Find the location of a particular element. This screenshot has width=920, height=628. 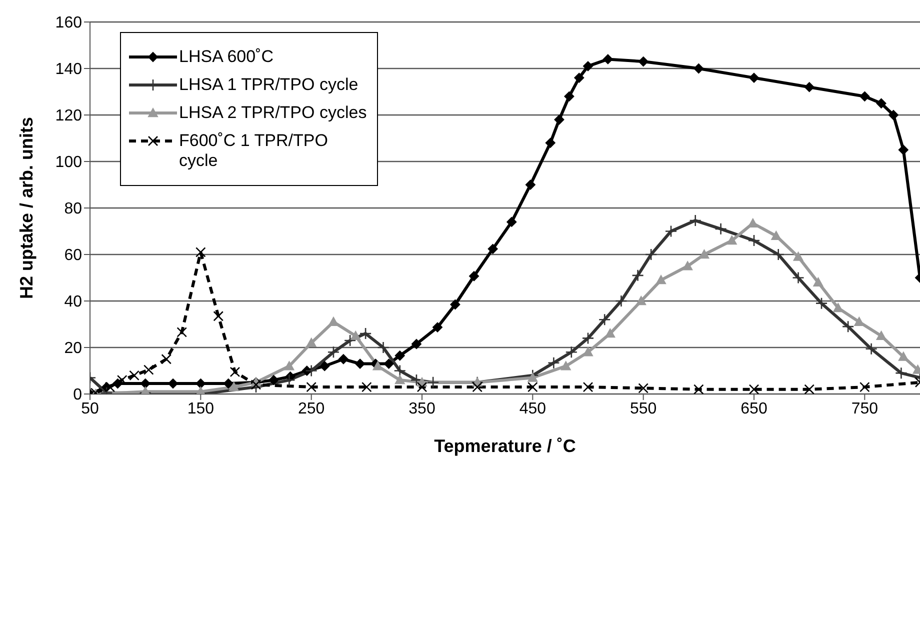

y-tick-label: 140 is located at coordinates (68, 69).